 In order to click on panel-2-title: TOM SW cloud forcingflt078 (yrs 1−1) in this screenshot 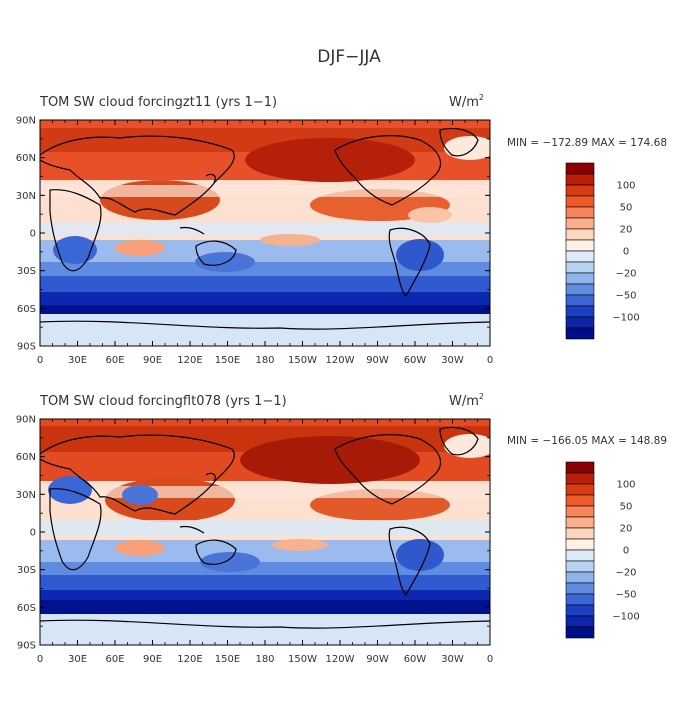, I will do `click(163, 401)`.